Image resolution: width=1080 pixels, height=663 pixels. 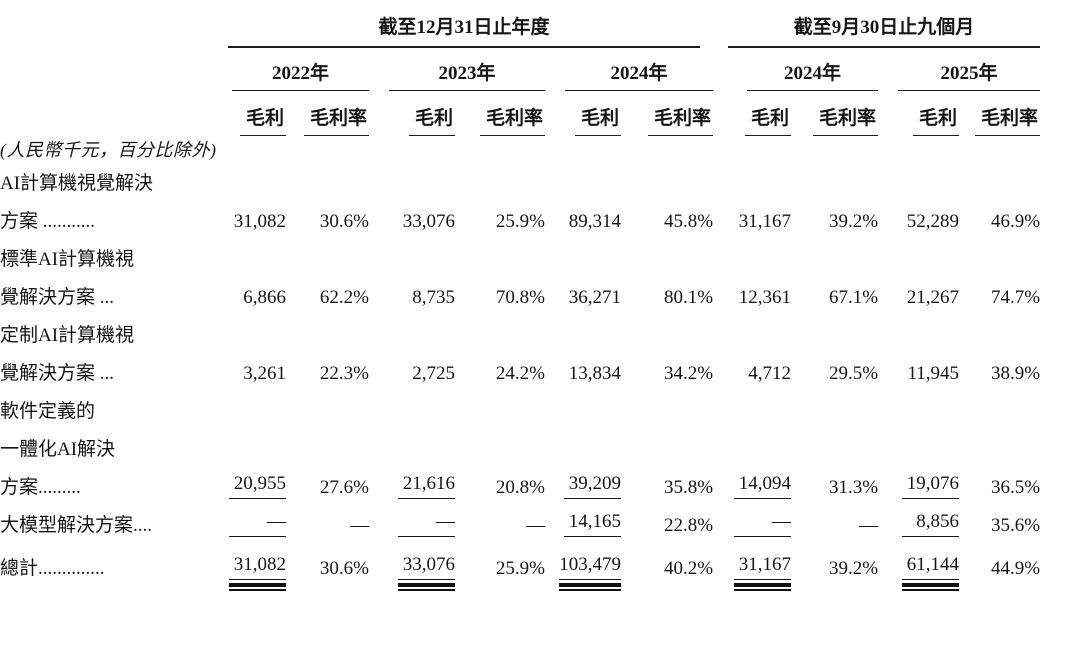 I want to click on cell-value: 8,735, so click(x=433, y=297).